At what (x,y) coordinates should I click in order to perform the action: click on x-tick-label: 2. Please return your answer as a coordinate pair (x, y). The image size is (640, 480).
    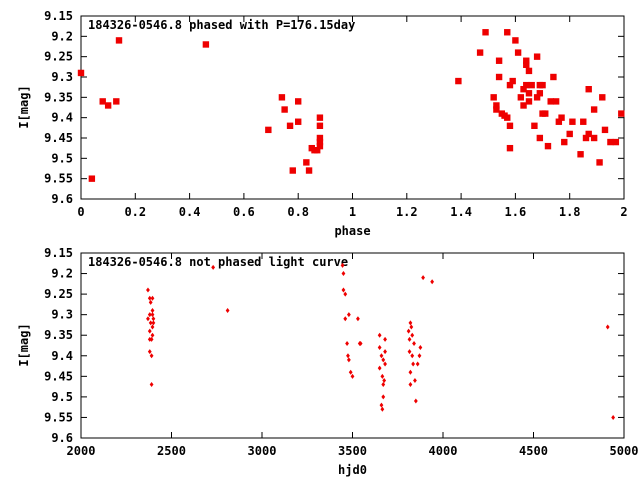
    Looking at the image, I should click on (623, 212).